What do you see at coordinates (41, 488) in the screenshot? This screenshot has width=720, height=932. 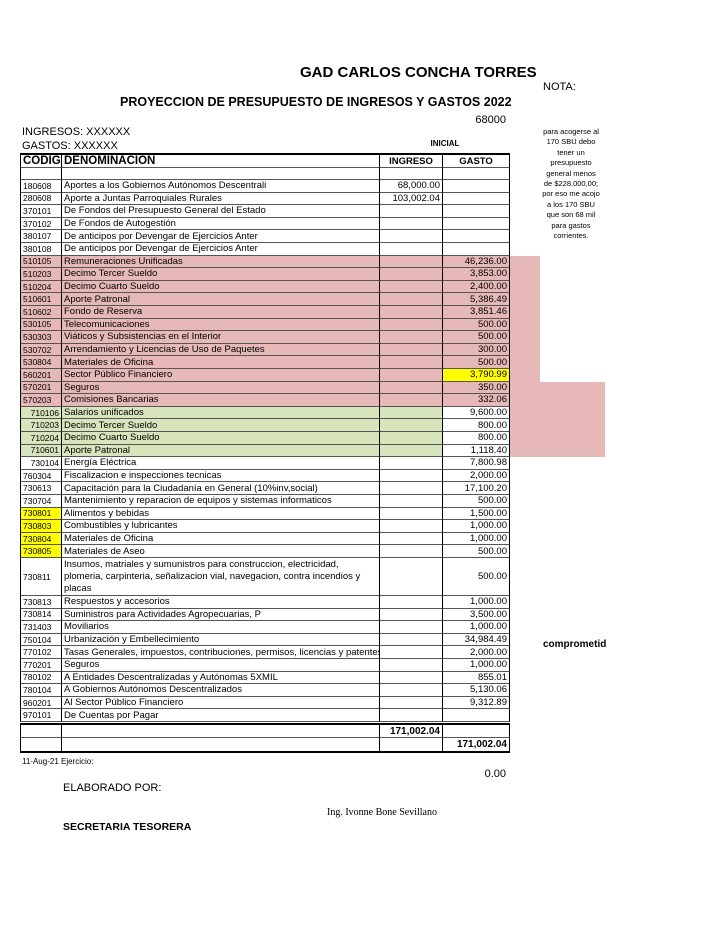 I see `code: 730613` at bounding box center [41, 488].